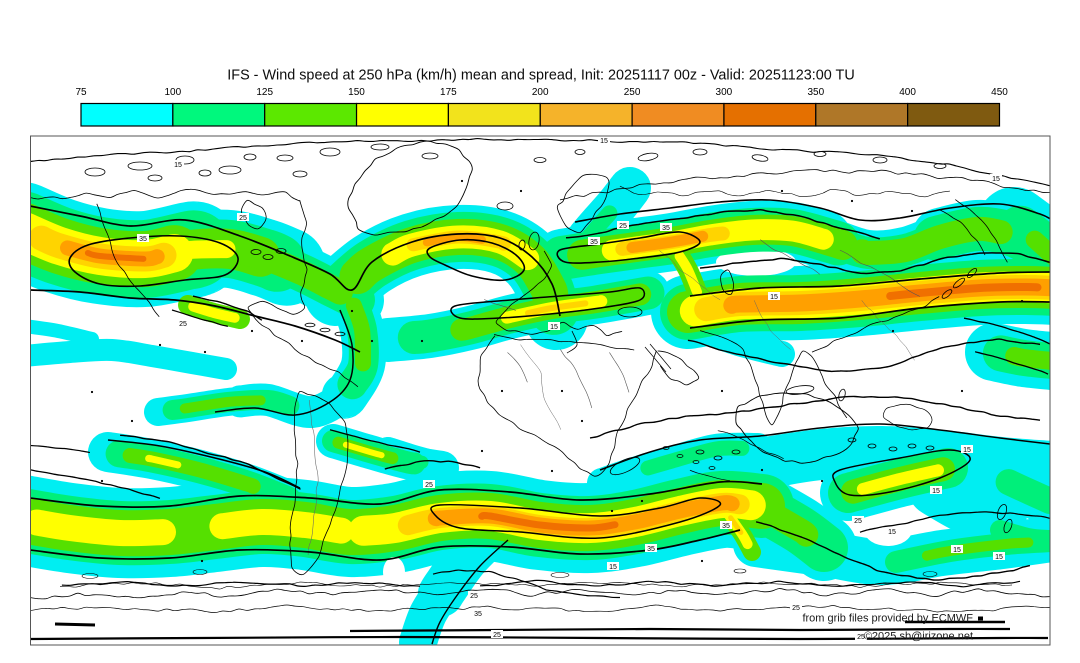 The width and height of the screenshot is (1080, 663). I want to click on svg-text:from grib files provided by EC: from grib files provided by ECMWF, so click(887, 619).